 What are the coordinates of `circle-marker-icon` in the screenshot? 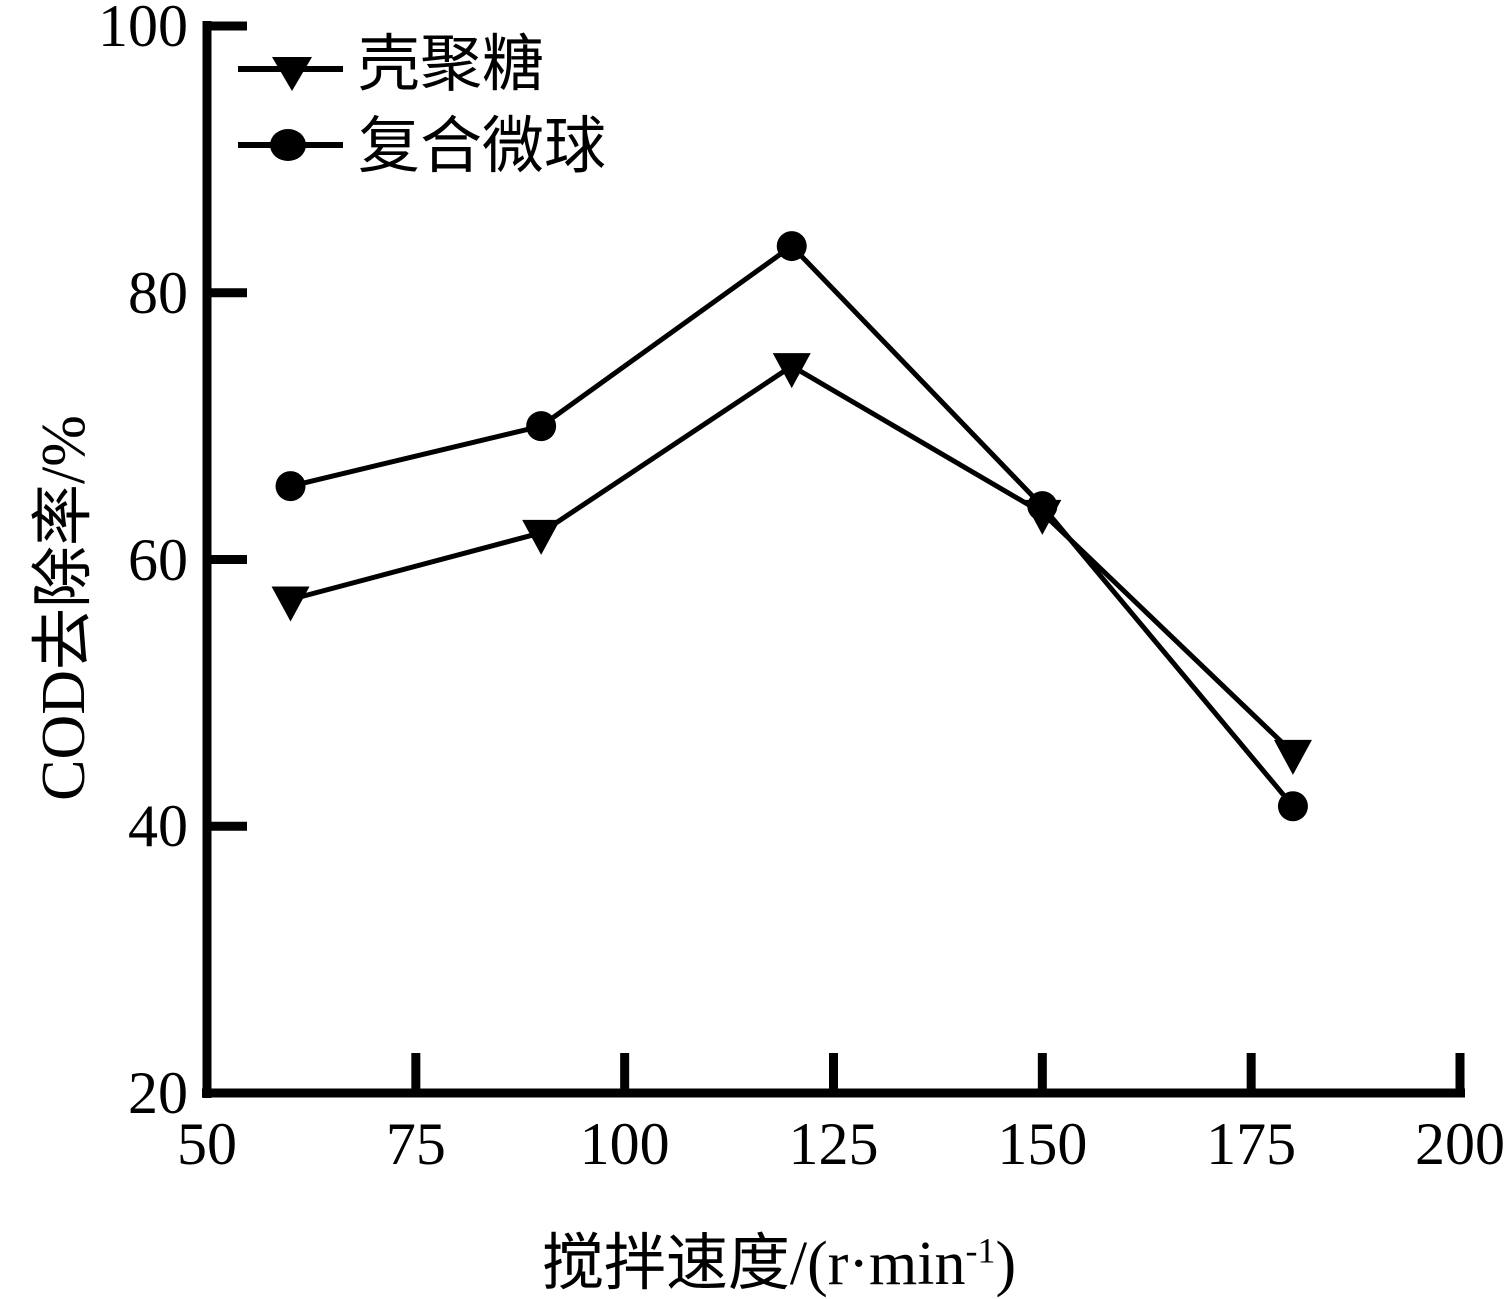 It's located at (290, 145).